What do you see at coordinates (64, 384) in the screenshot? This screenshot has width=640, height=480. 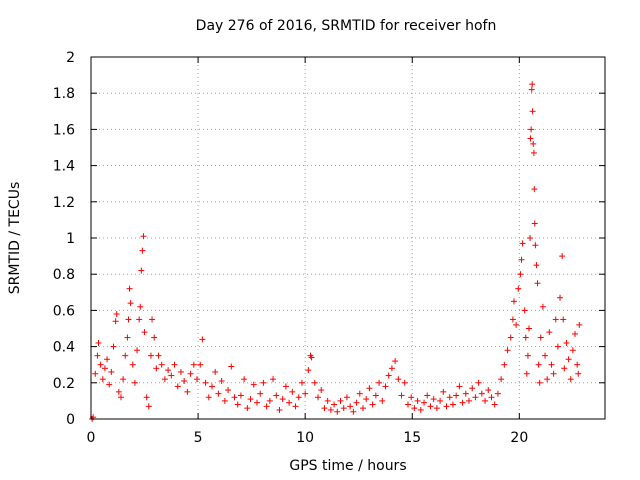 I see `y-tick-label: 0.2` at bounding box center [64, 384].